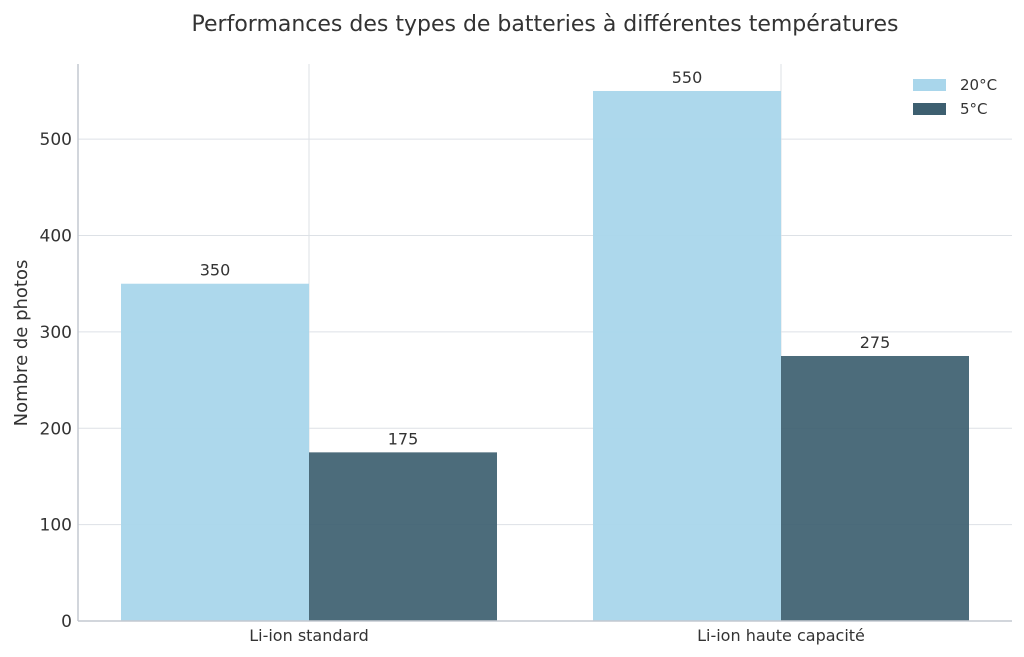 This screenshot has width=1024, height=657. What do you see at coordinates (309, 635) in the screenshot?
I see `x-tick-label: Li-ion standard` at bounding box center [309, 635].